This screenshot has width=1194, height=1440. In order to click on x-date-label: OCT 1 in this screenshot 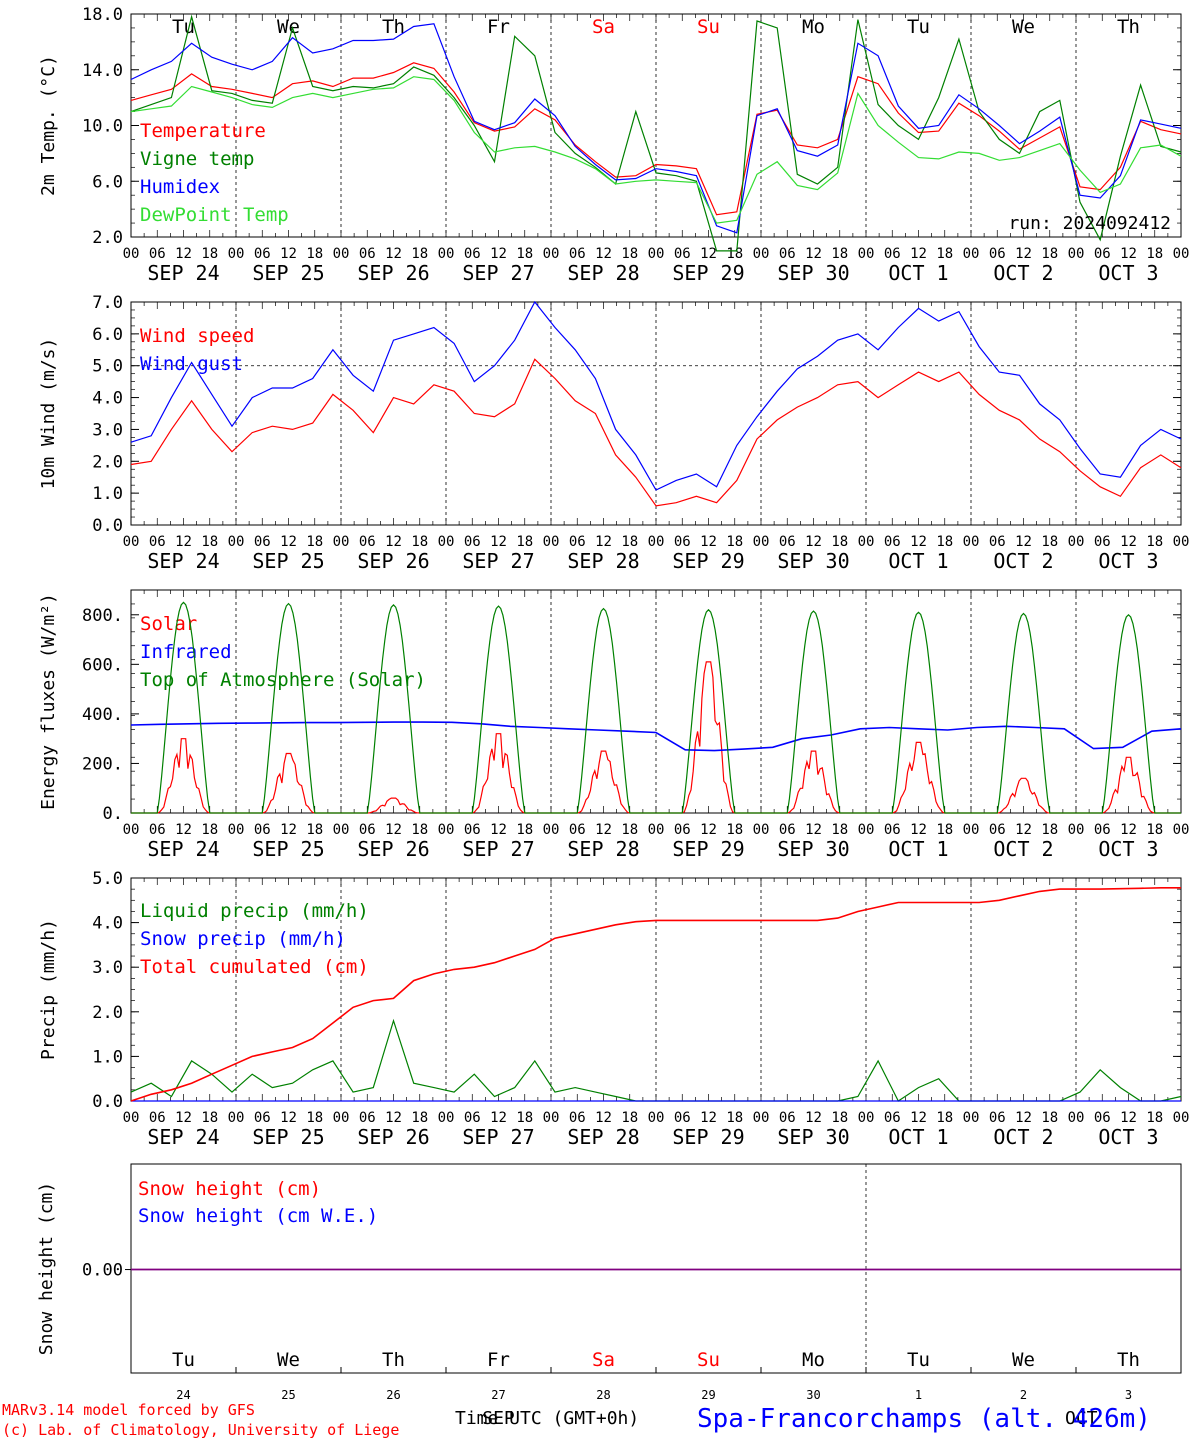, I will do `click(918, 561)`.